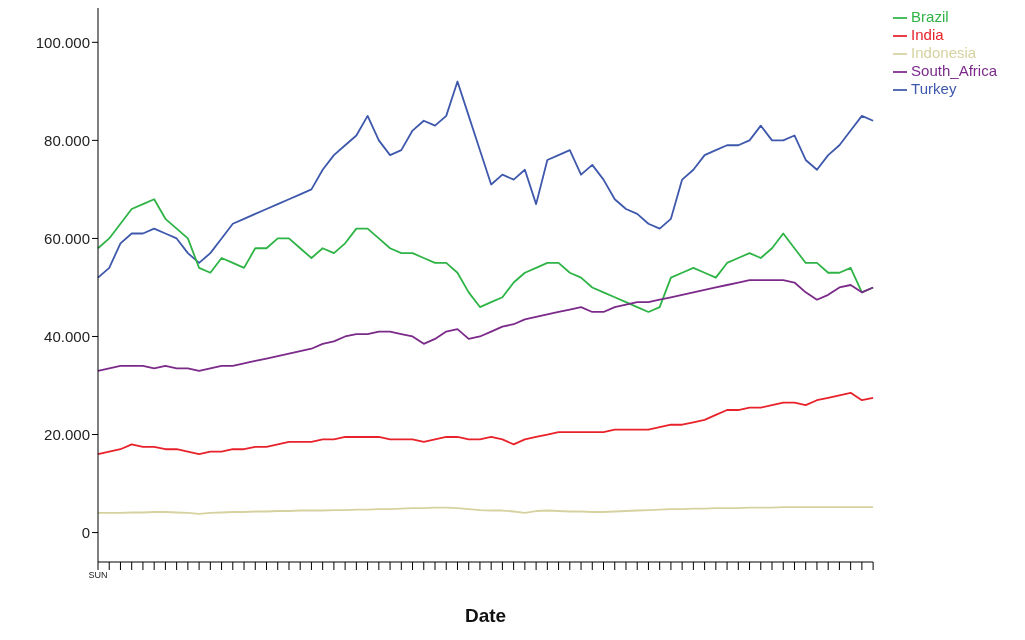  Describe the element at coordinates (927, 34) in the screenshot. I see `legend-label: India` at that location.